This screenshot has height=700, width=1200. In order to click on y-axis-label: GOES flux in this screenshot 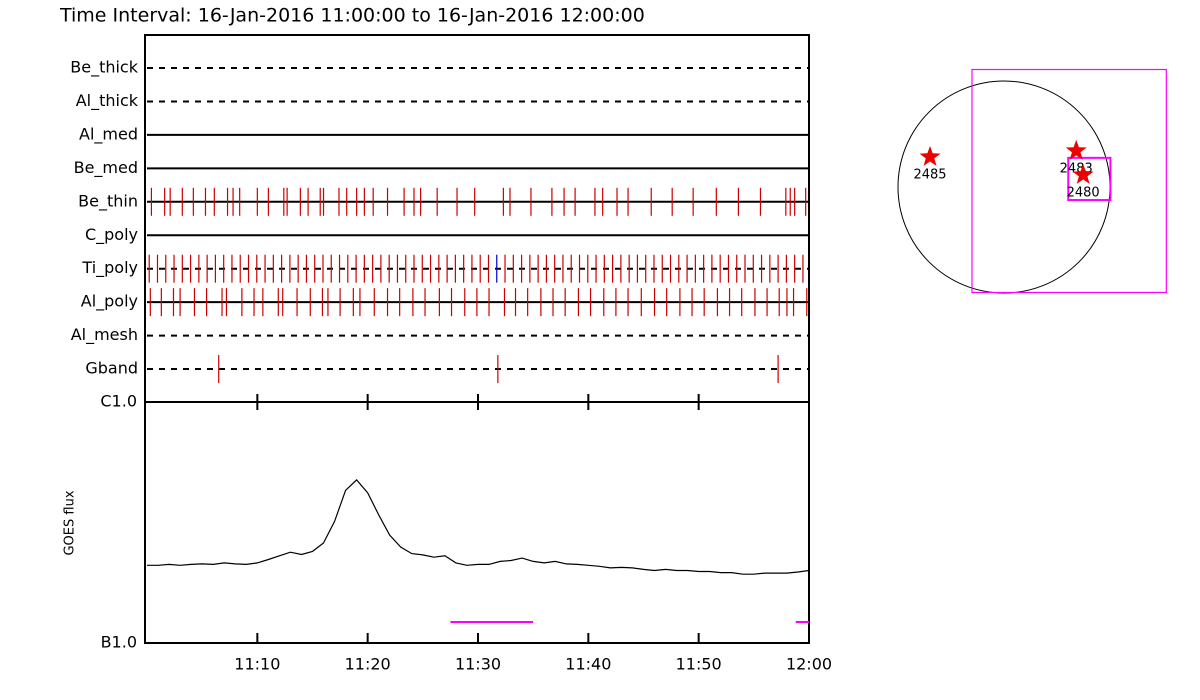, I will do `click(70, 522)`.